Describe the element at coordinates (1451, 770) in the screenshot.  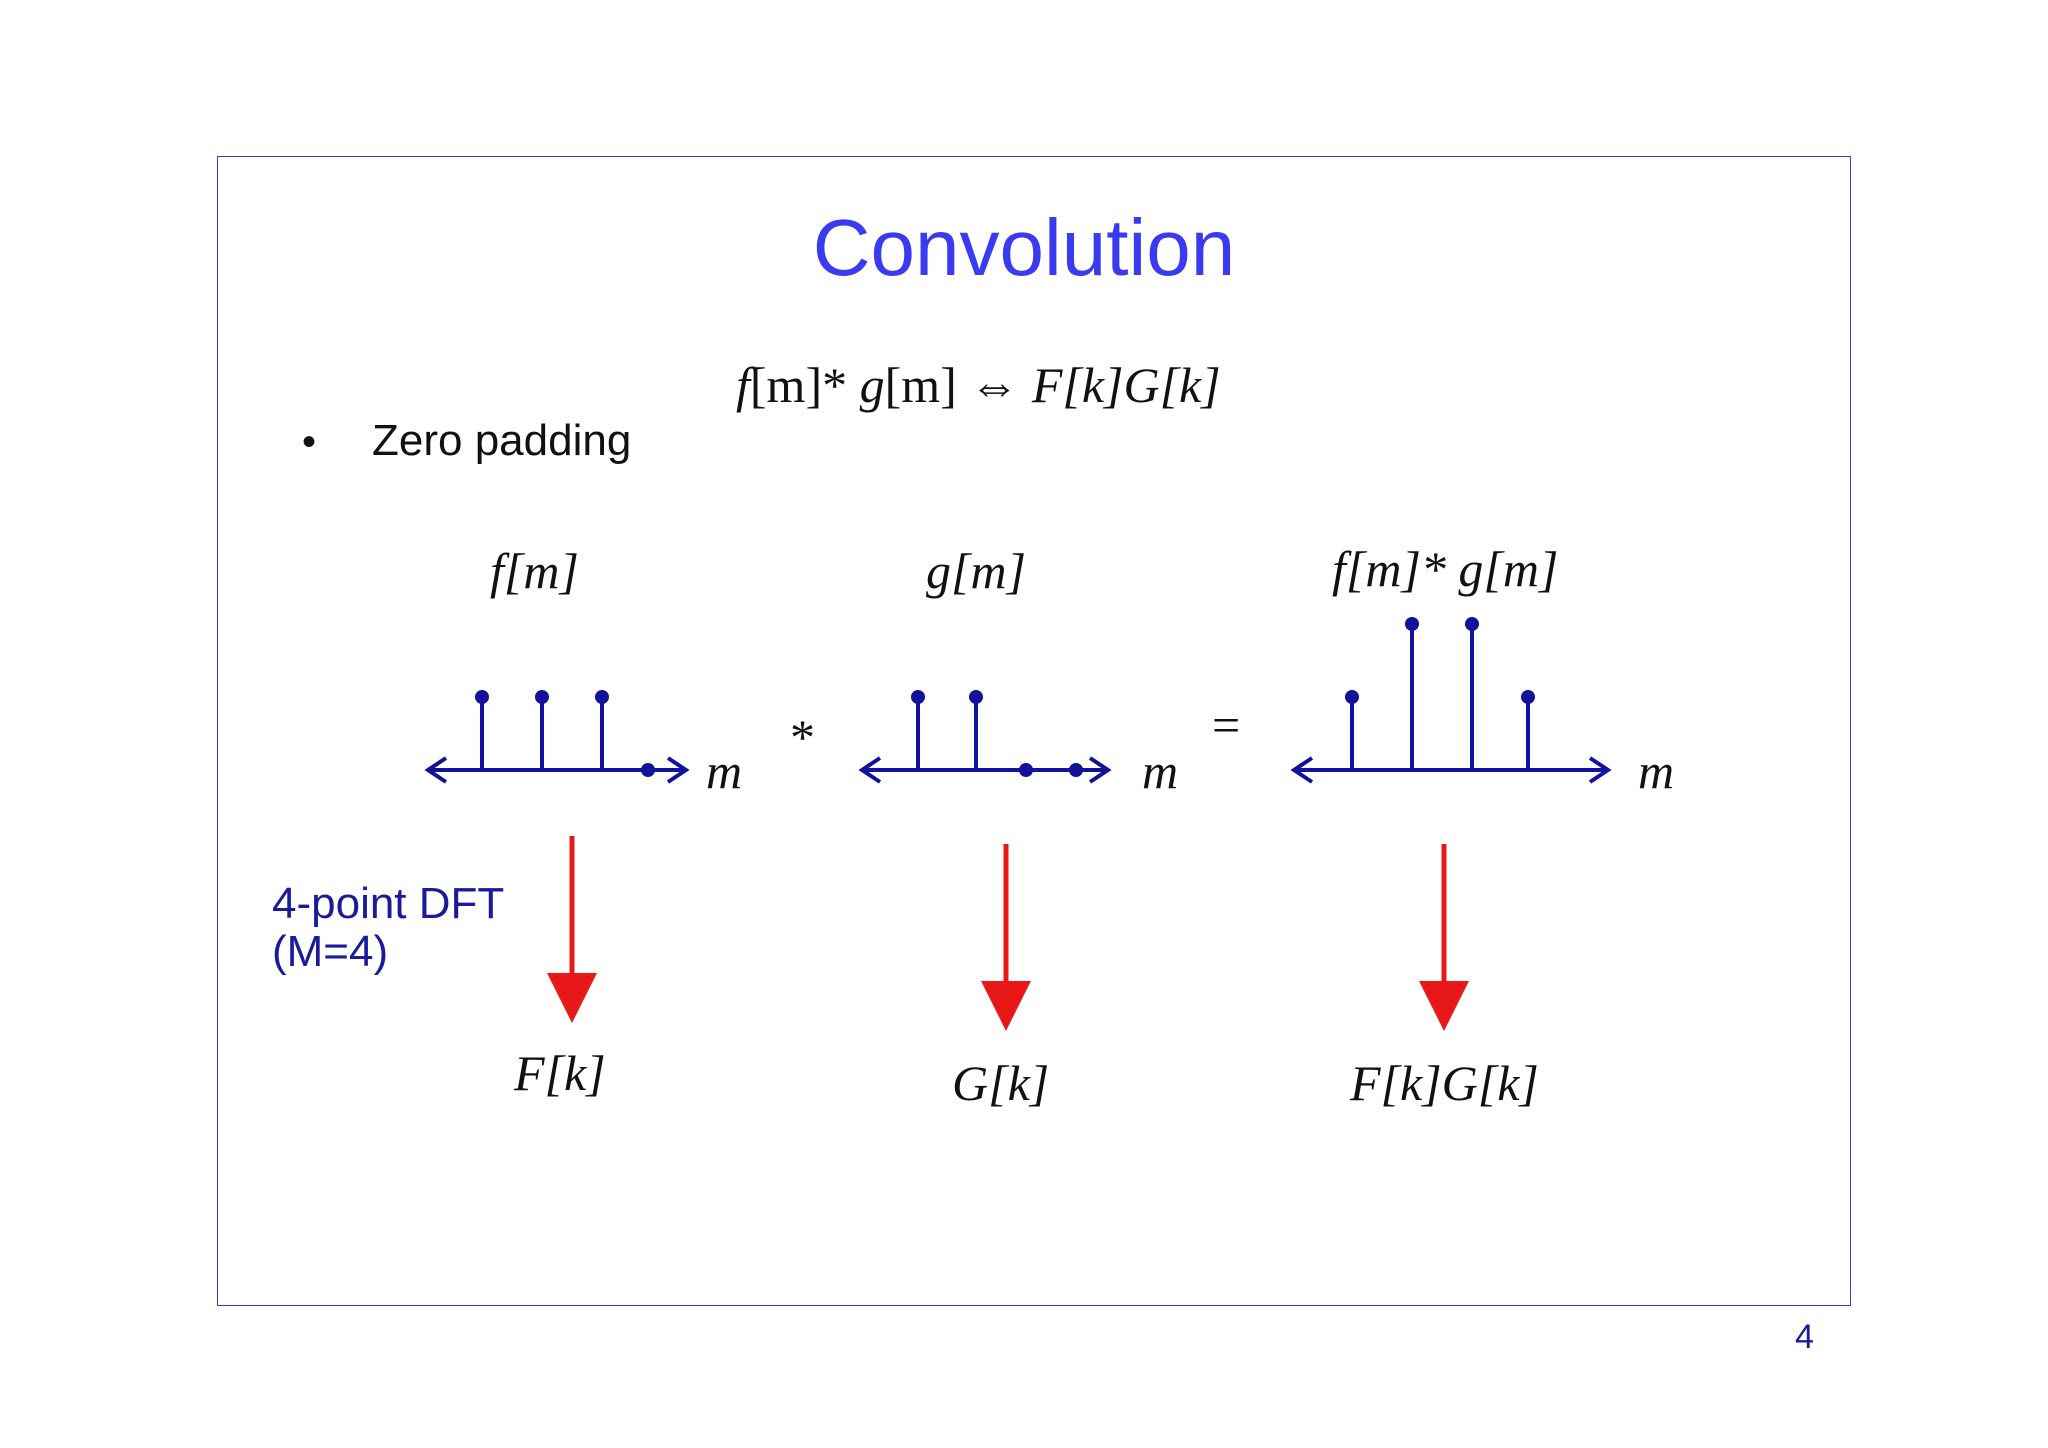
I see `fg-axis` at that location.